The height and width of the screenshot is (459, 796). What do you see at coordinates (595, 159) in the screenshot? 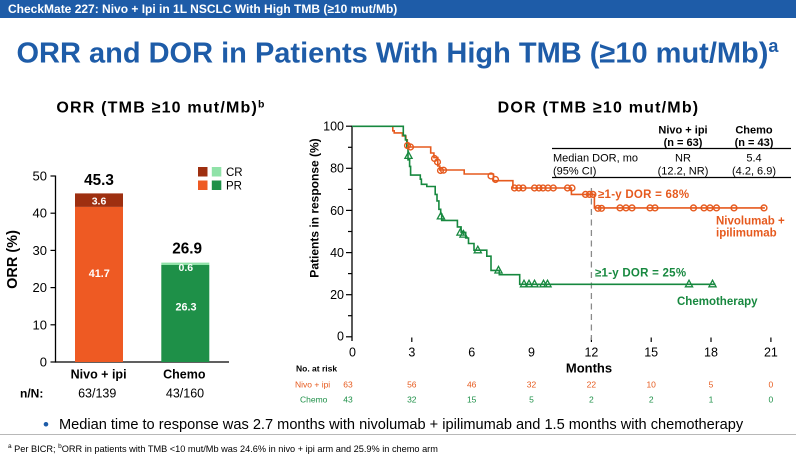
I see `svg-text: Median DOR, mo` at bounding box center [595, 159].